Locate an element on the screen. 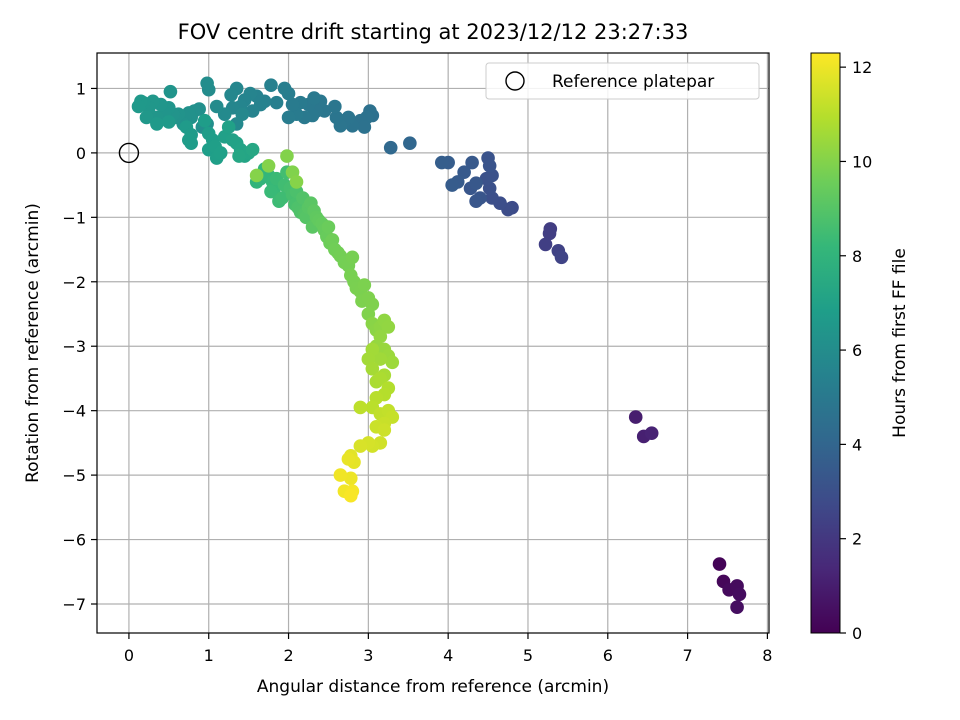  x-tick-label: 4 is located at coordinates (448, 655).